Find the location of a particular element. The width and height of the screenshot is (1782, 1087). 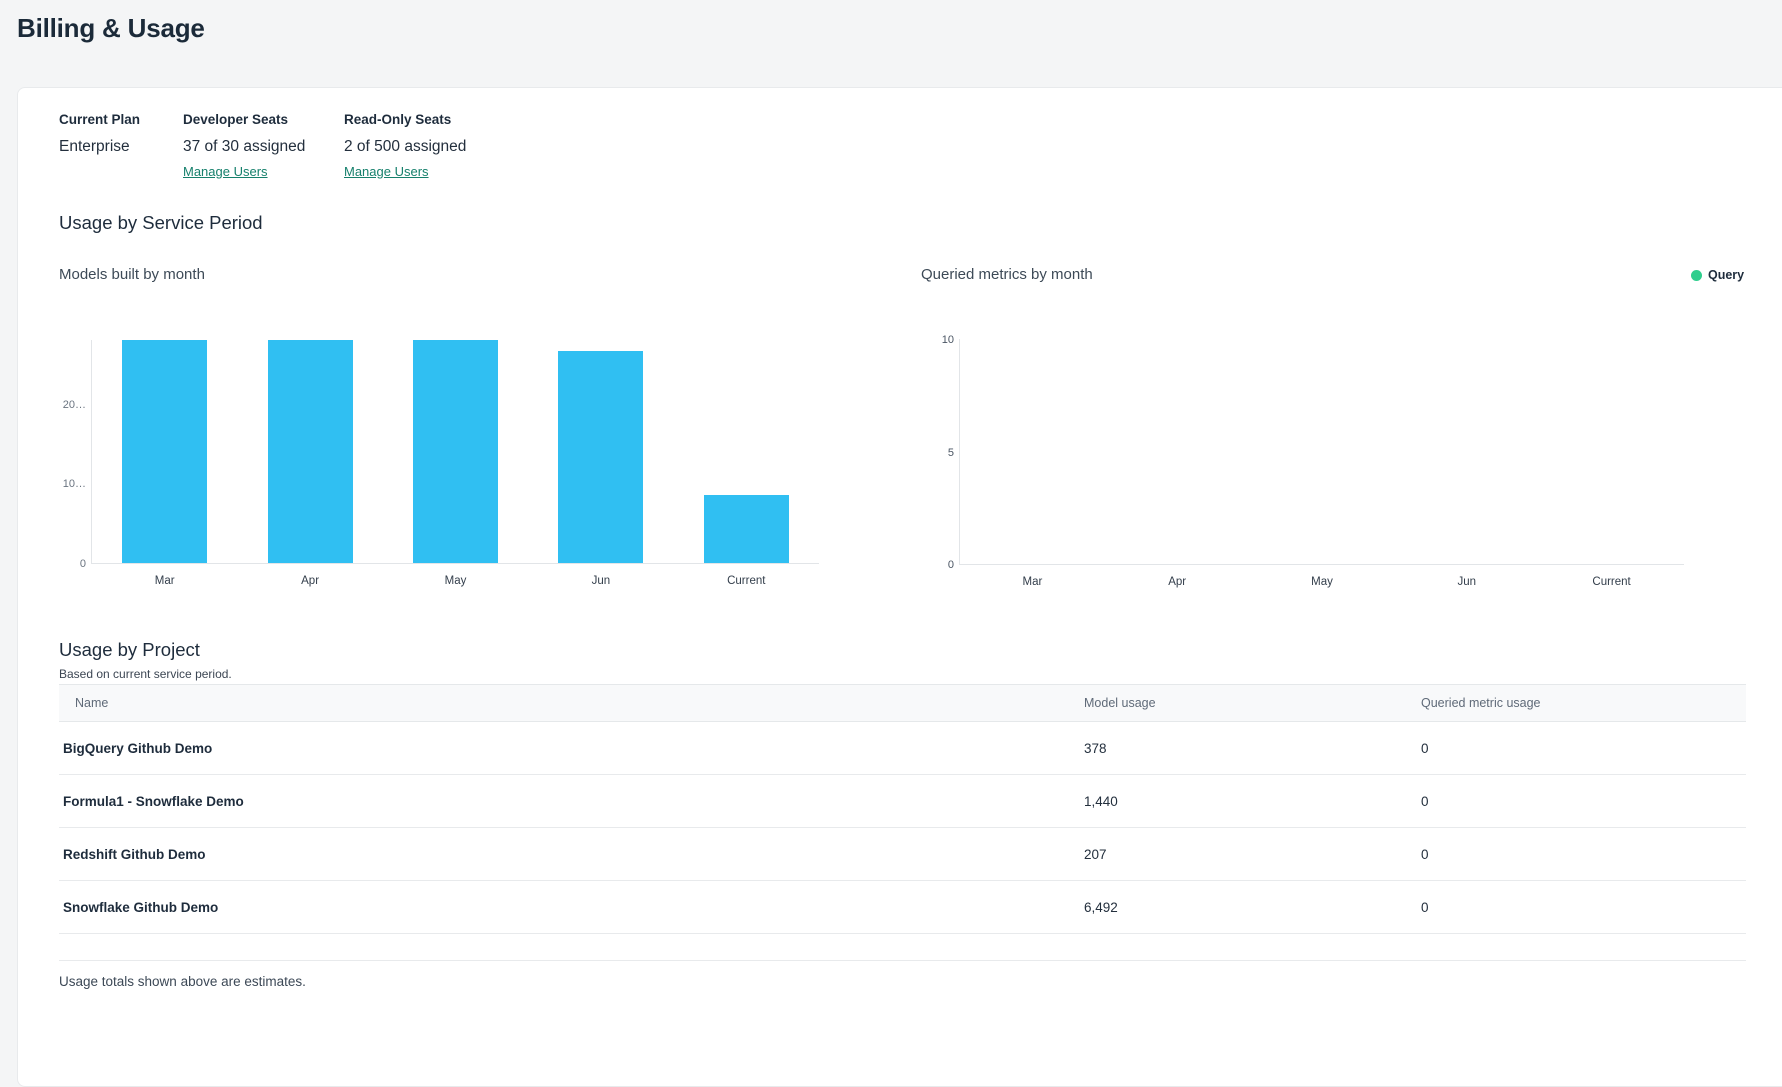

bar-may is located at coordinates (455, 451).